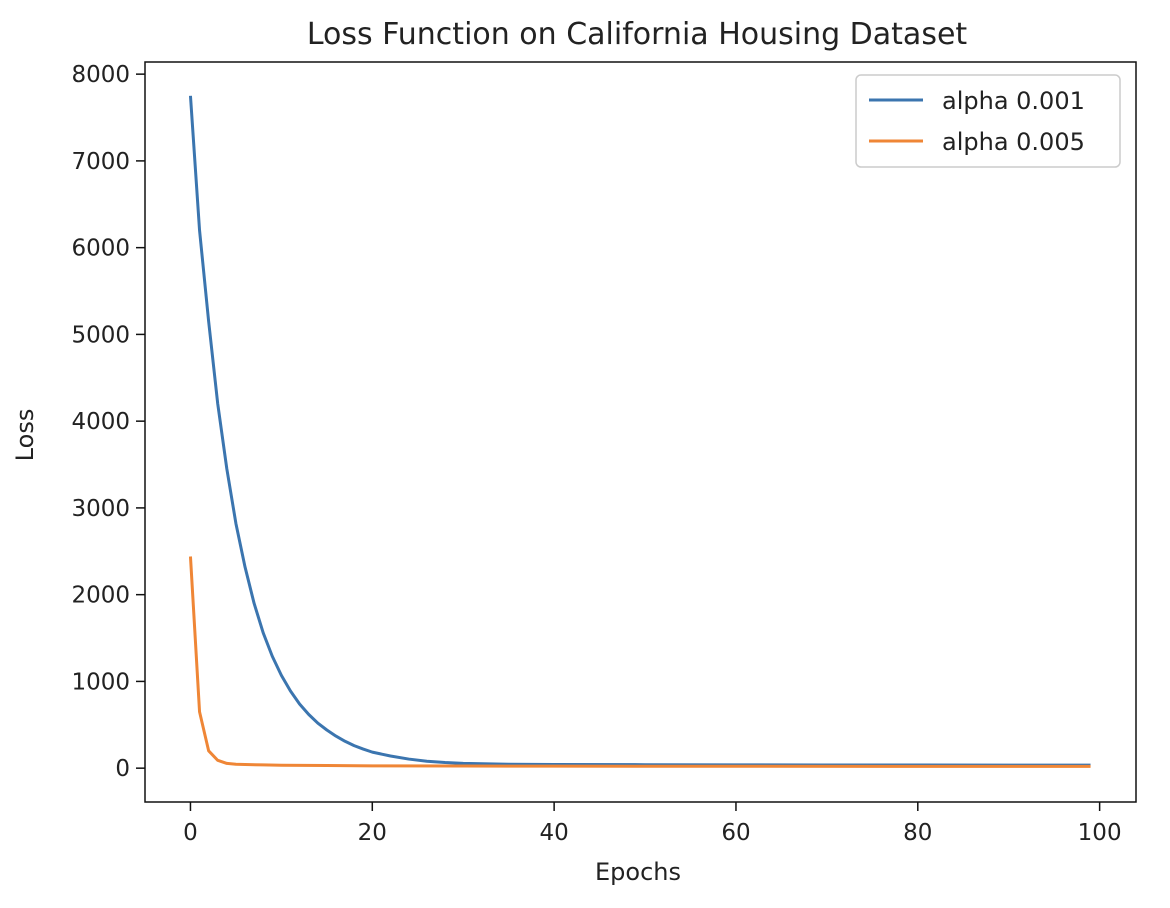 This screenshot has height=908, width=1170. Describe the element at coordinates (122, 769) in the screenshot. I see `y-tick-label: 0` at that location.